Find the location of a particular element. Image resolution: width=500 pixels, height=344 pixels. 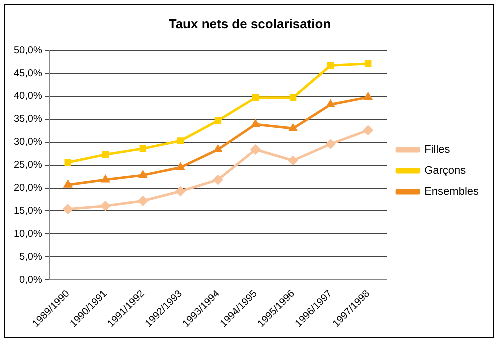

y-tick-label: 25,0% is located at coordinates (28, 166).